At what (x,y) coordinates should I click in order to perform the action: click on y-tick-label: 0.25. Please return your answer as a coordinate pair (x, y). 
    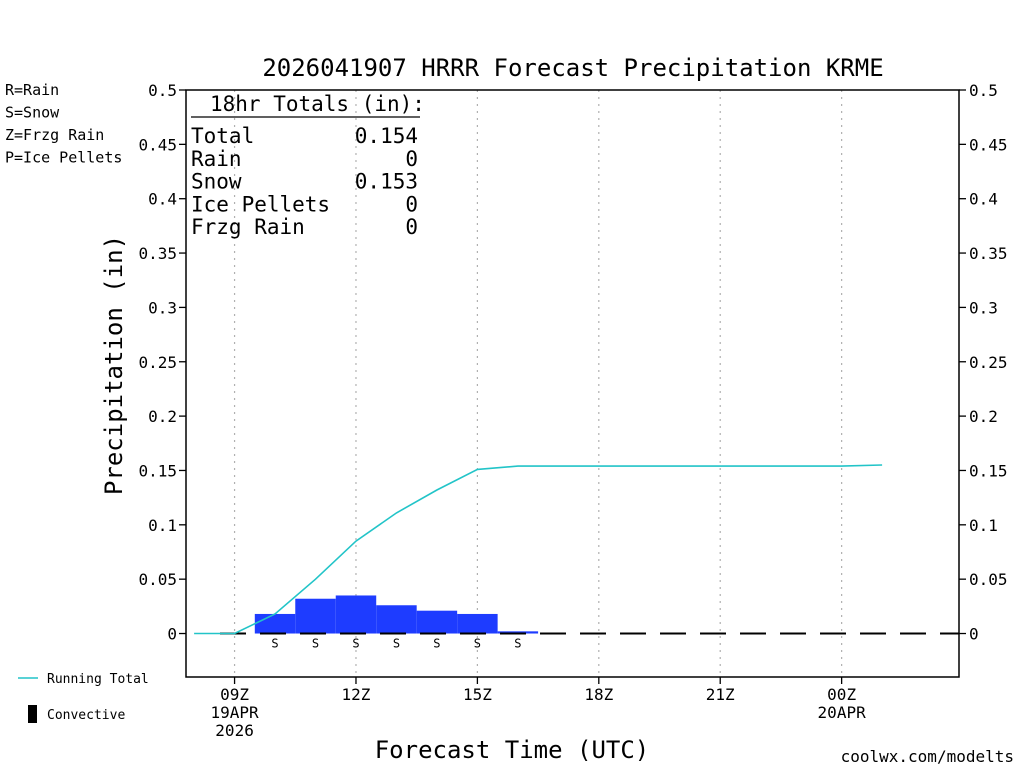
    Looking at the image, I should click on (157, 362).